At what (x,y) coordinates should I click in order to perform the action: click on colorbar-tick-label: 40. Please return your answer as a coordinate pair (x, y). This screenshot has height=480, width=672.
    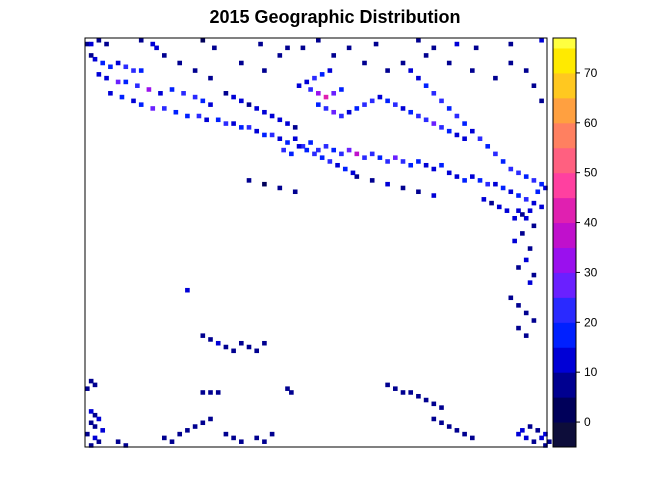
    Looking at the image, I should click on (591, 223).